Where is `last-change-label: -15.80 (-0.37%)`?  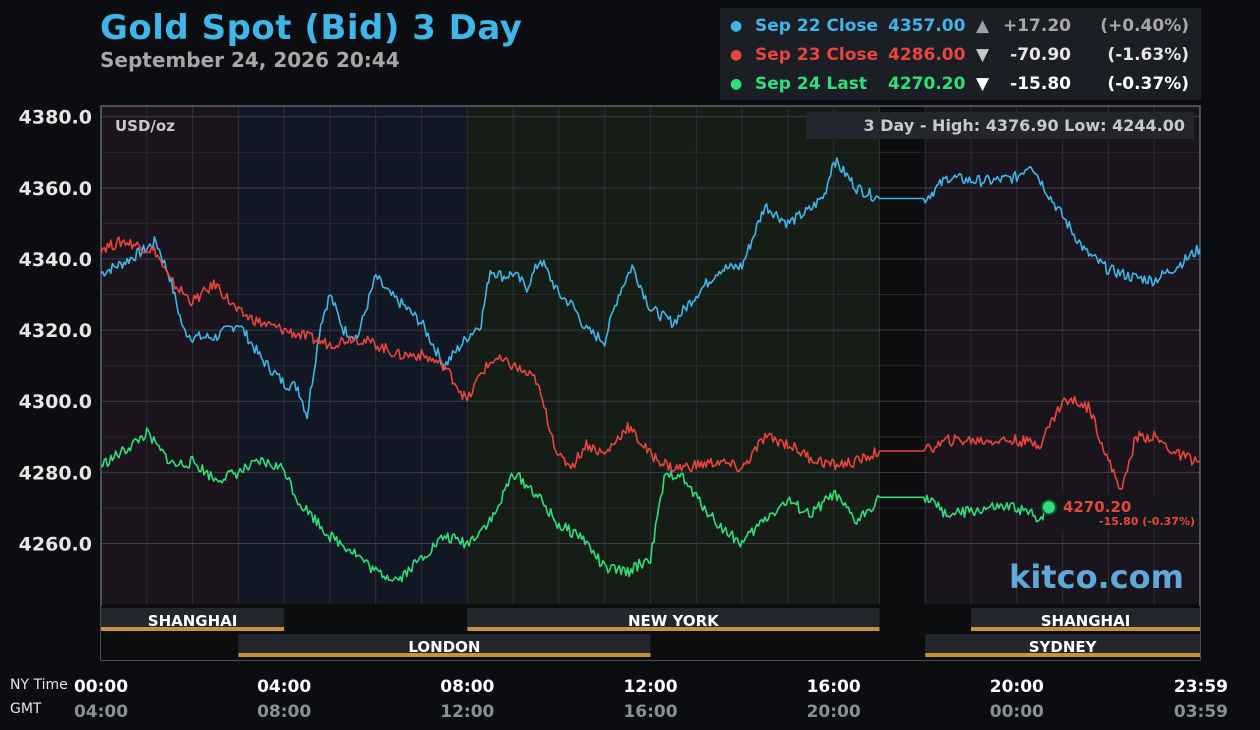 last-change-label: -15.80 (-0.37%) is located at coordinates (1147, 521).